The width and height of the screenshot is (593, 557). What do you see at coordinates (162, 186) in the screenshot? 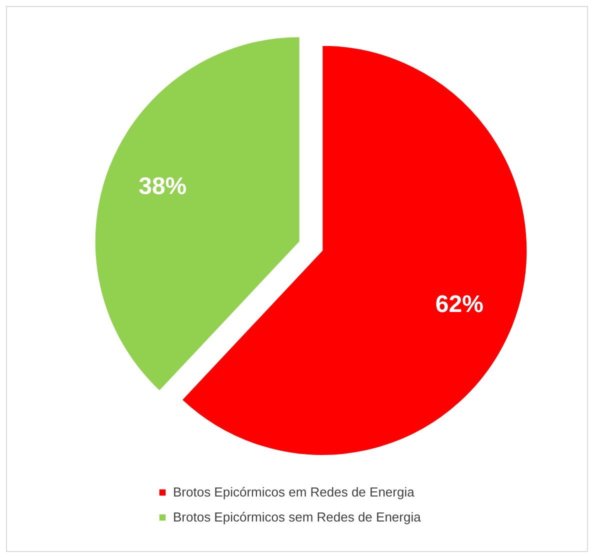
I see `data-label: 38%` at bounding box center [162, 186].